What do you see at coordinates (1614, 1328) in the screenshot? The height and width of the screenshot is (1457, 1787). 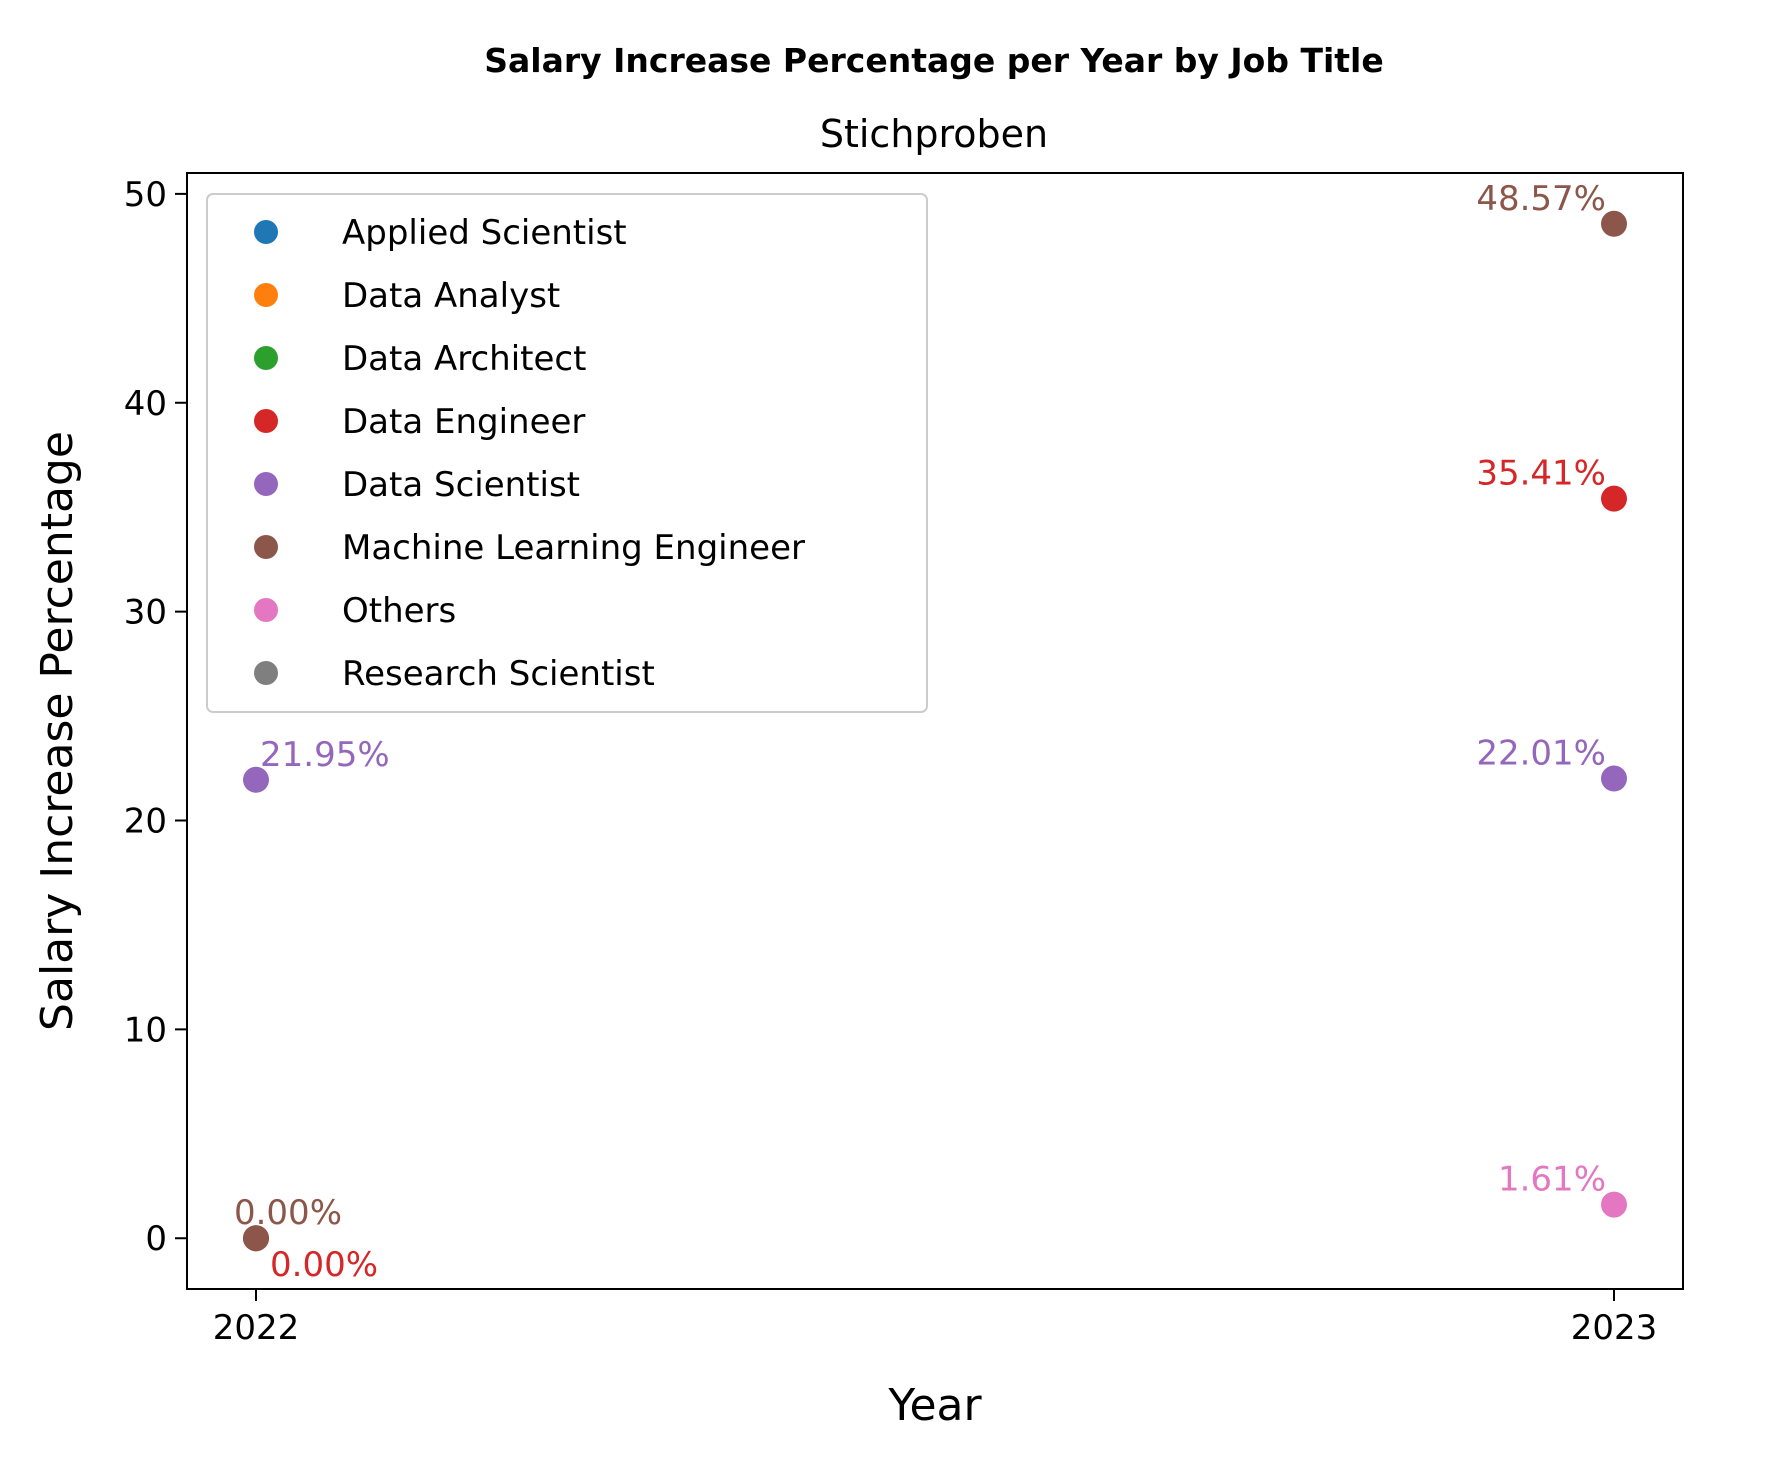 I see `x-tick-label: 2023` at bounding box center [1614, 1328].